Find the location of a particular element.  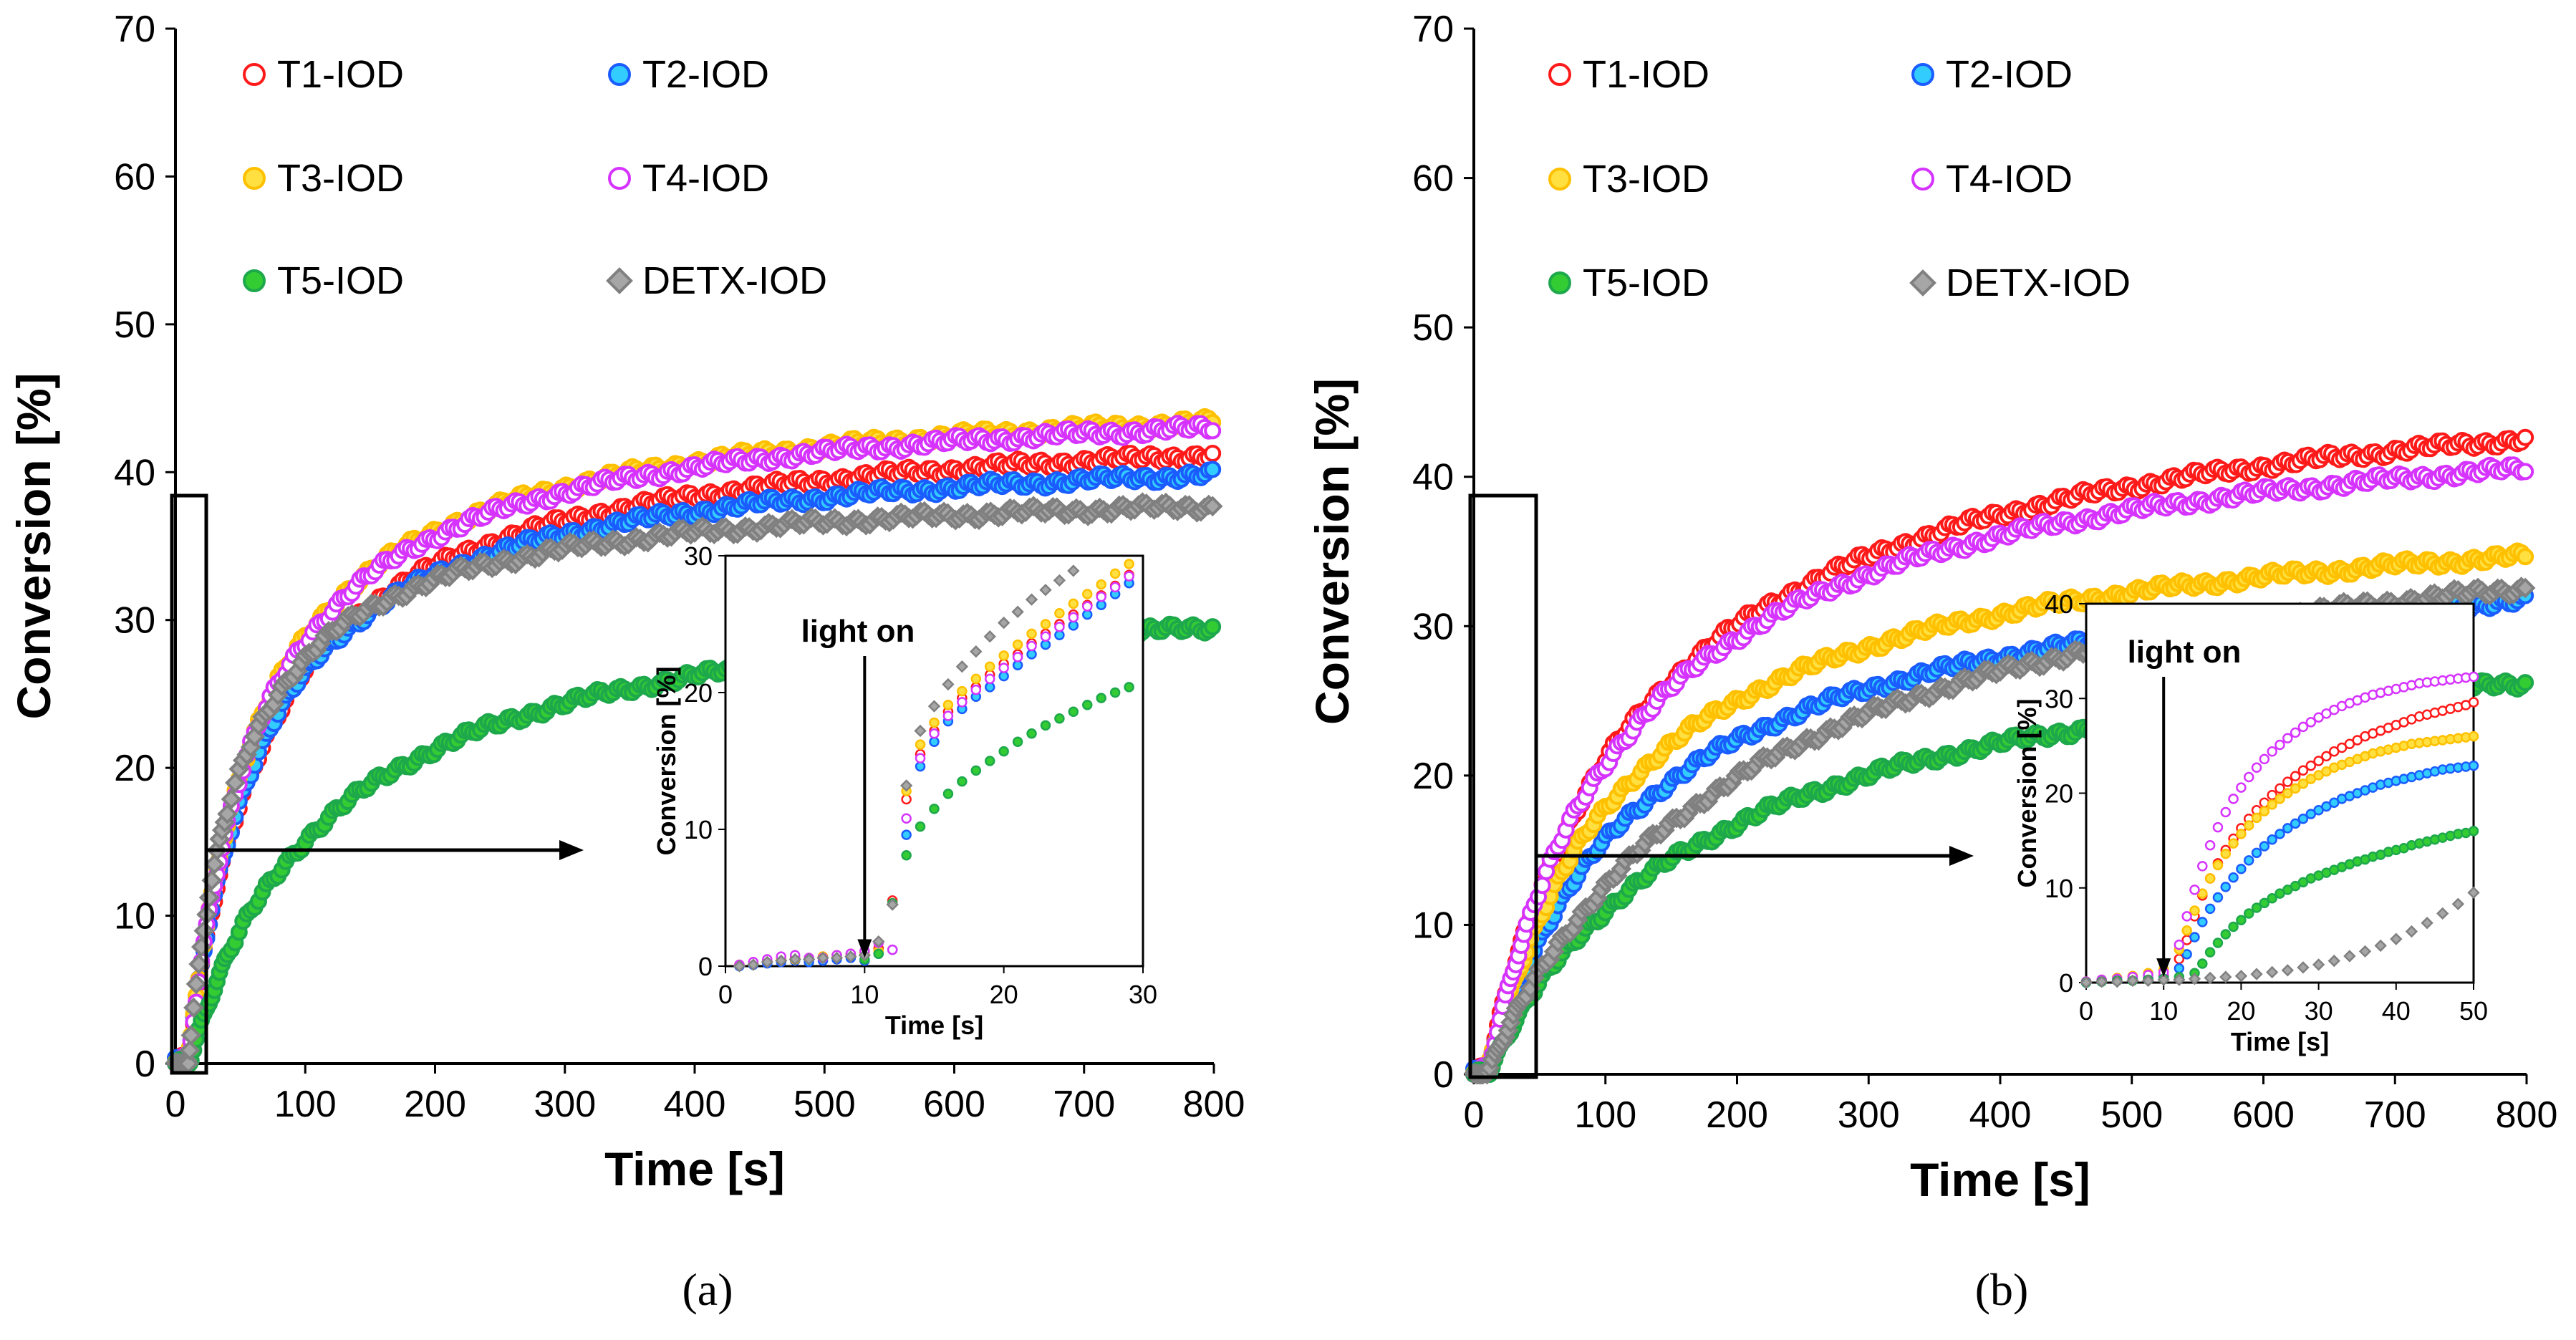

inset-x-tick-label: 10 is located at coordinates (864, 994).